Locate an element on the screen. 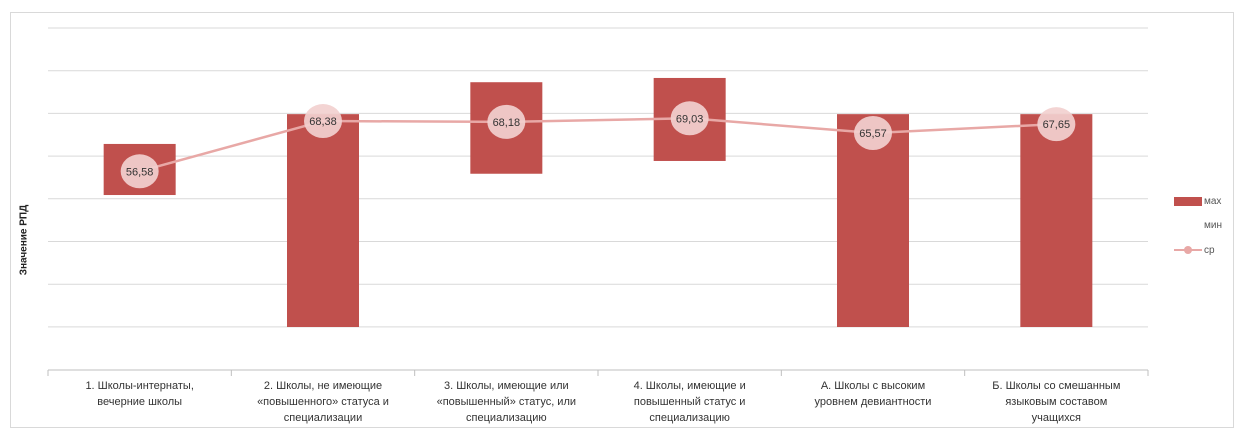  x-tick-label-line: Б. Школы со смешанным is located at coordinates (1056, 386).